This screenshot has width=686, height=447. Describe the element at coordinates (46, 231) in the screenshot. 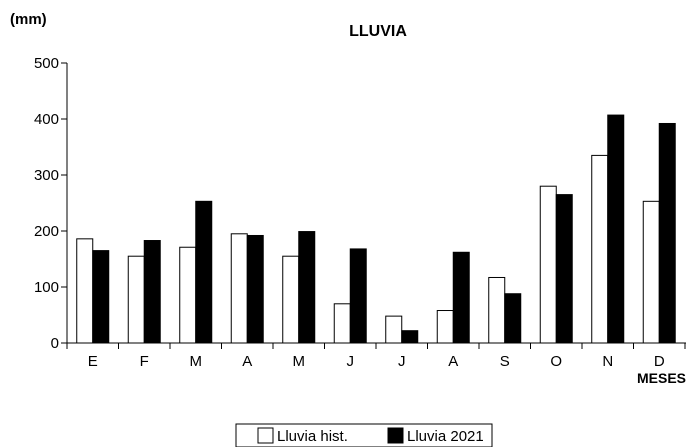

I see `y-tick-label: 200` at that location.